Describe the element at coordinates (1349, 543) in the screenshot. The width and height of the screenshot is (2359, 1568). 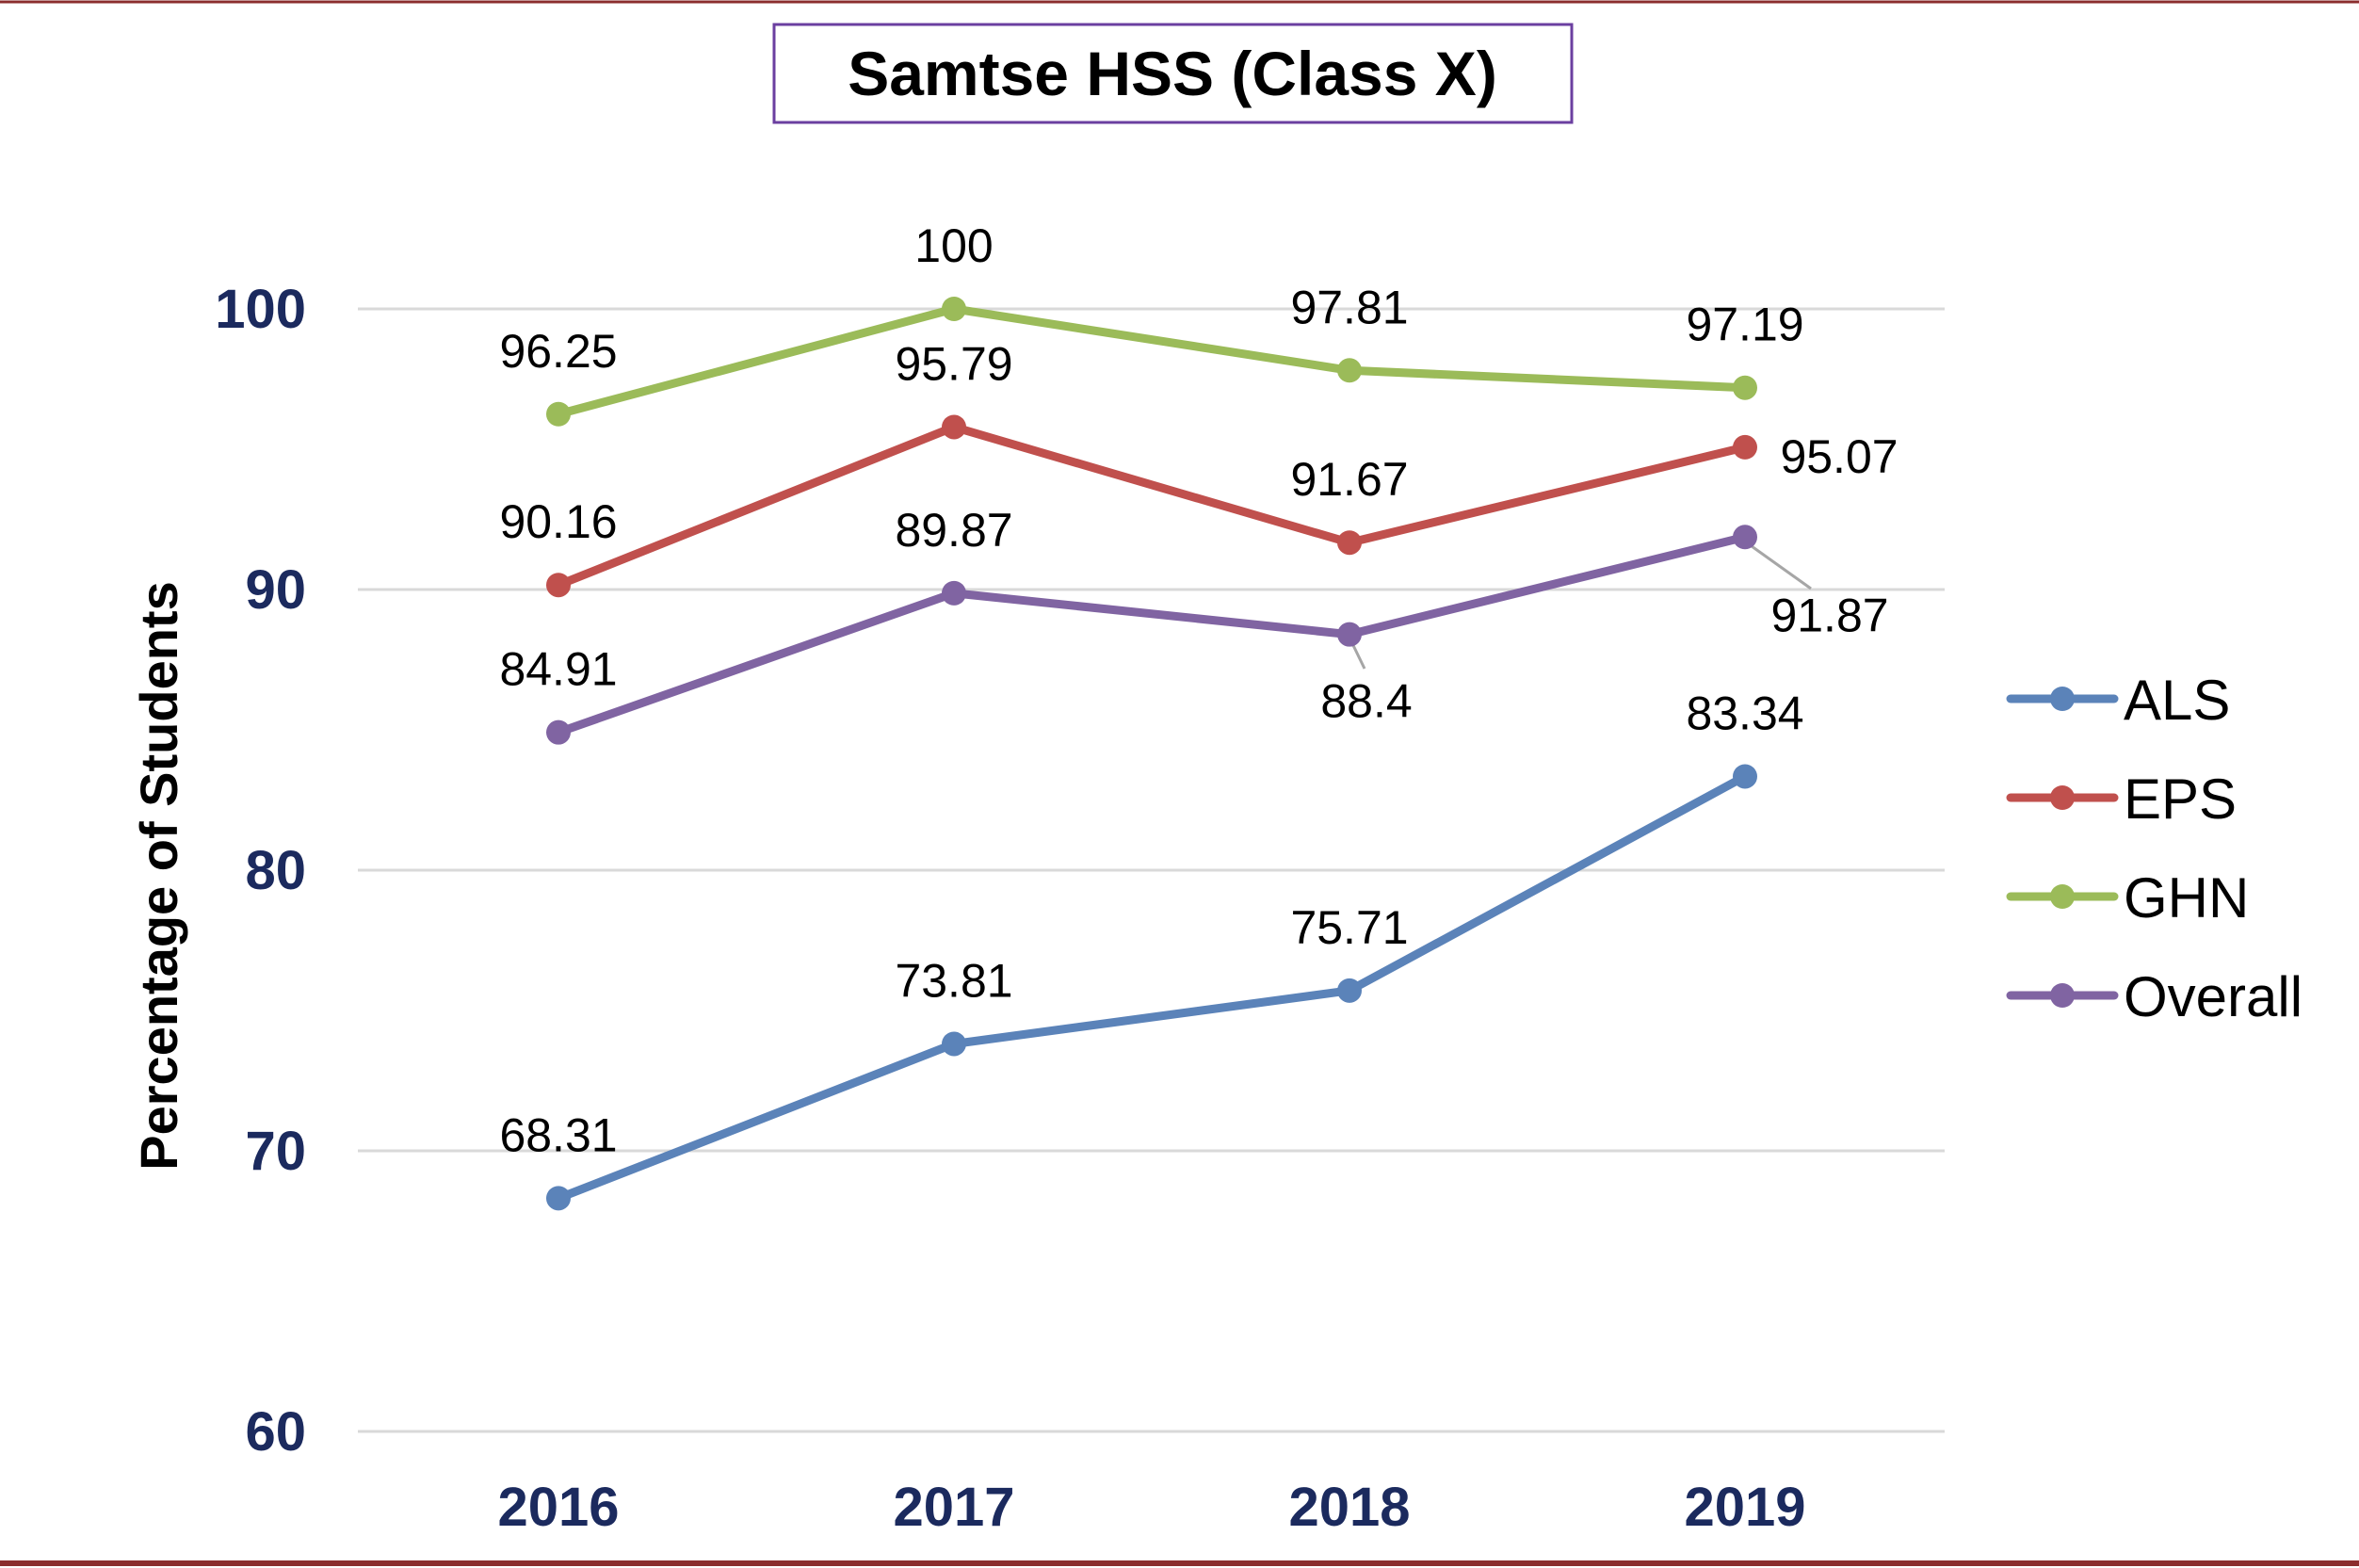
I see `data-point-eps-2018` at that location.